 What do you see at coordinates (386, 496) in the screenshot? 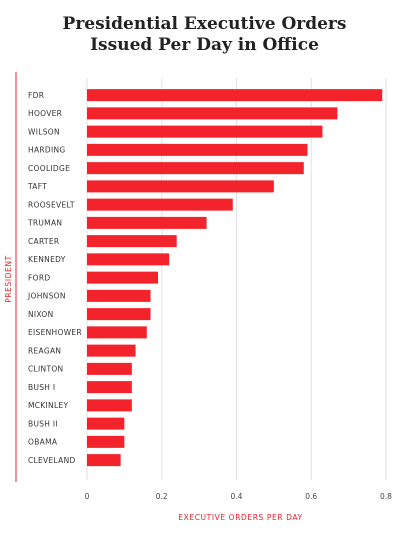
I see `x-tick-label: 0.8` at bounding box center [386, 496].